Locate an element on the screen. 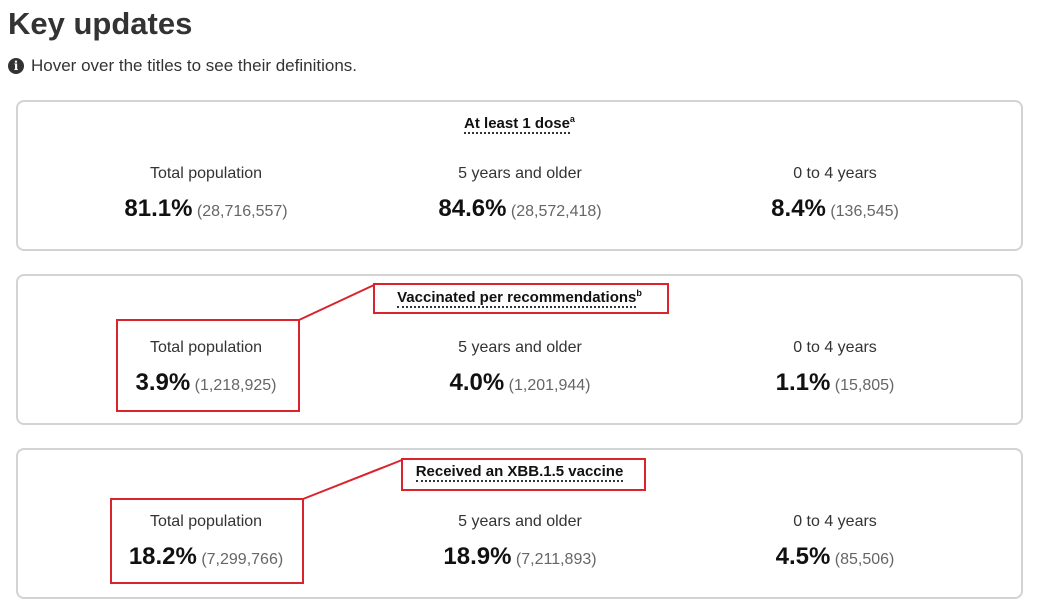 The image size is (1042, 607). card-title-text: Received an XBB.1.5 vaccine is located at coordinates (519, 472).